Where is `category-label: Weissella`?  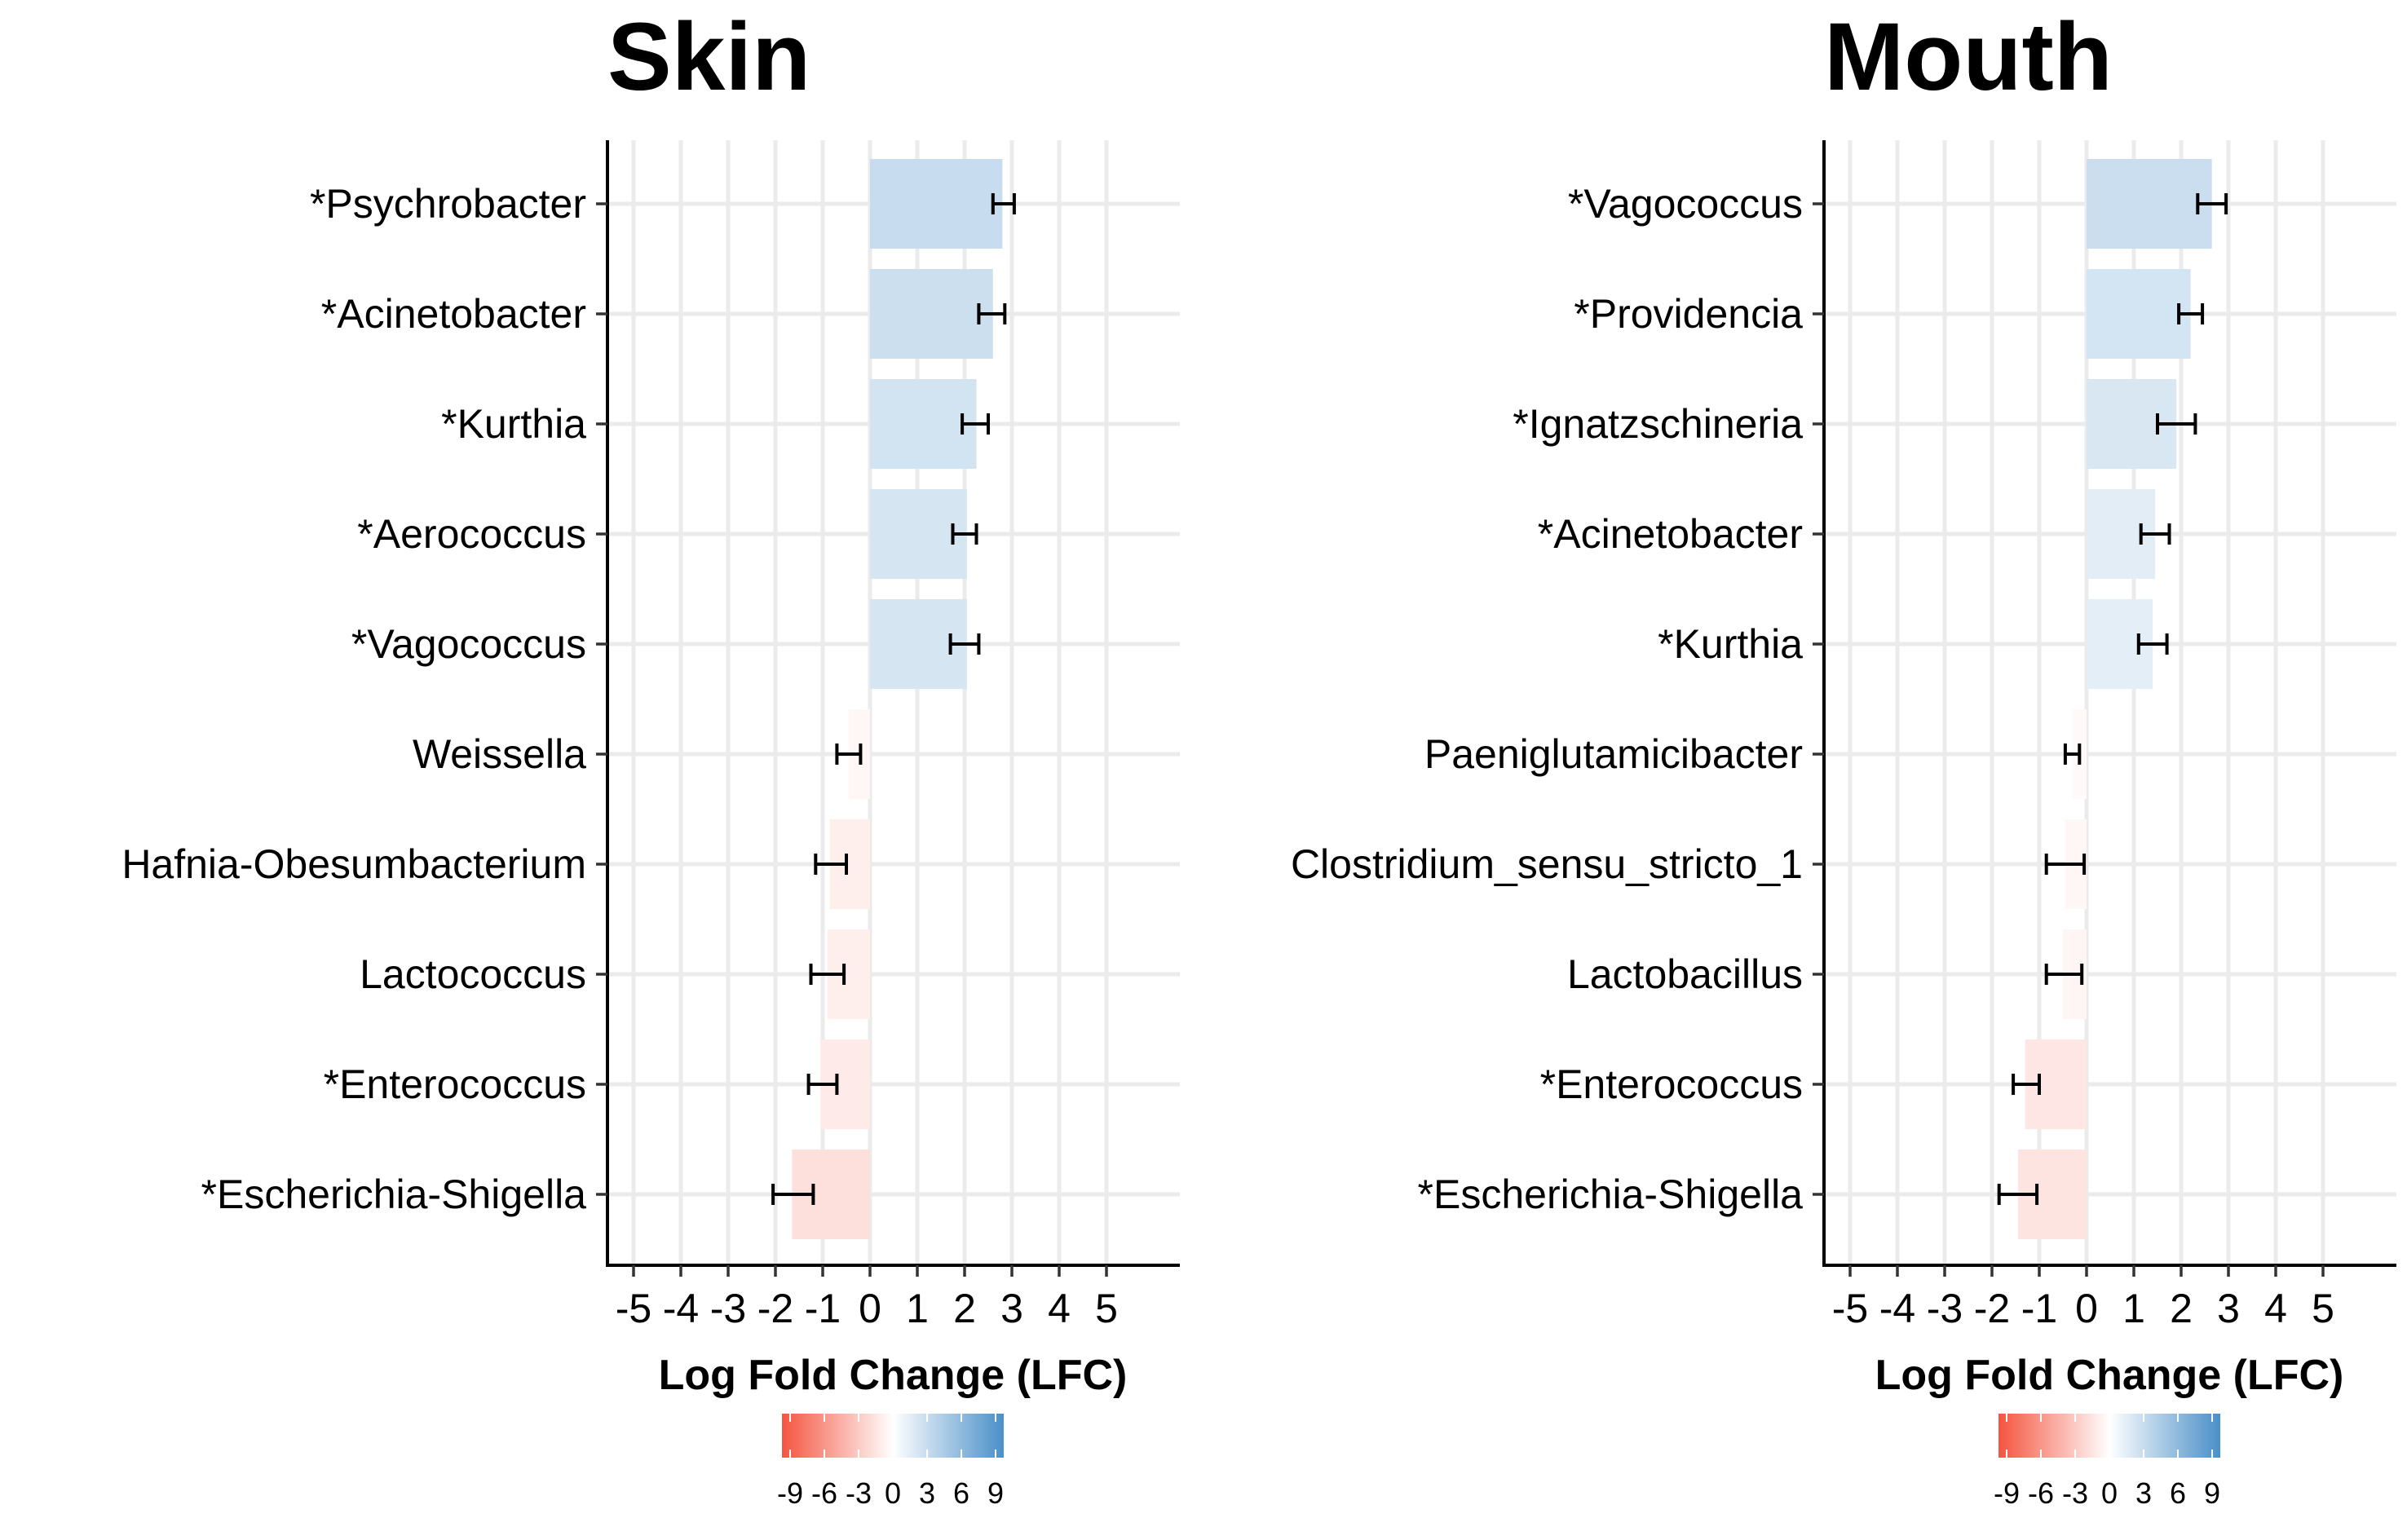
category-label: Weissella is located at coordinates (499, 754).